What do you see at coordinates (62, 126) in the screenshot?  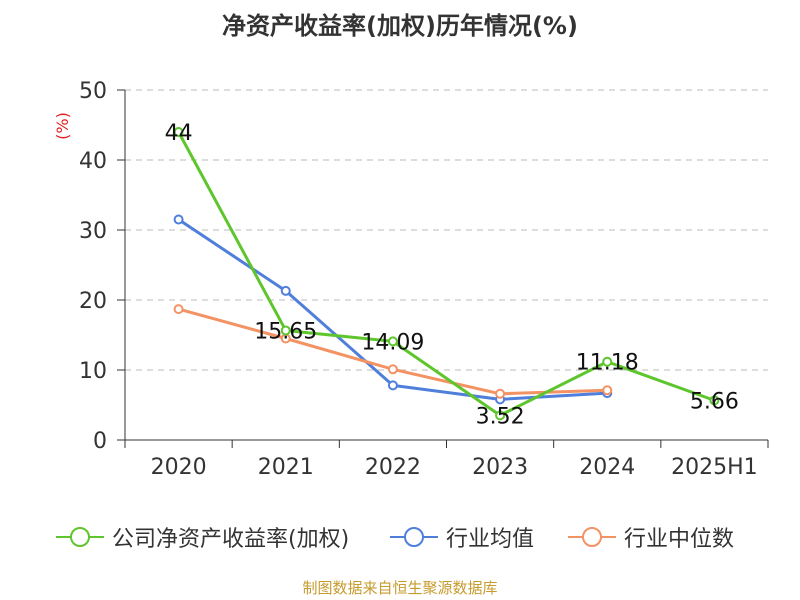 I see `y-axis-label: (%)` at bounding box center [62, 126].